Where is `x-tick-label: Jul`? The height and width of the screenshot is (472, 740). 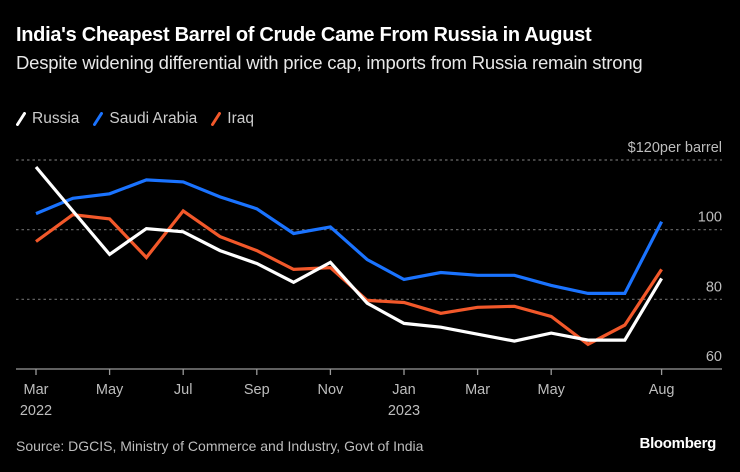 x-tick-label: Jul is located at coordinates (183, 390).